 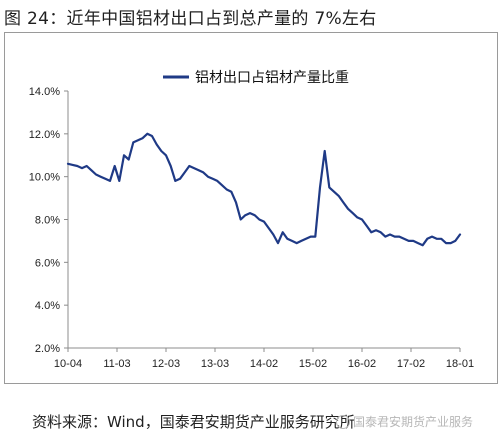 I want to click on wechat-icon, so click(x=343, y=421).